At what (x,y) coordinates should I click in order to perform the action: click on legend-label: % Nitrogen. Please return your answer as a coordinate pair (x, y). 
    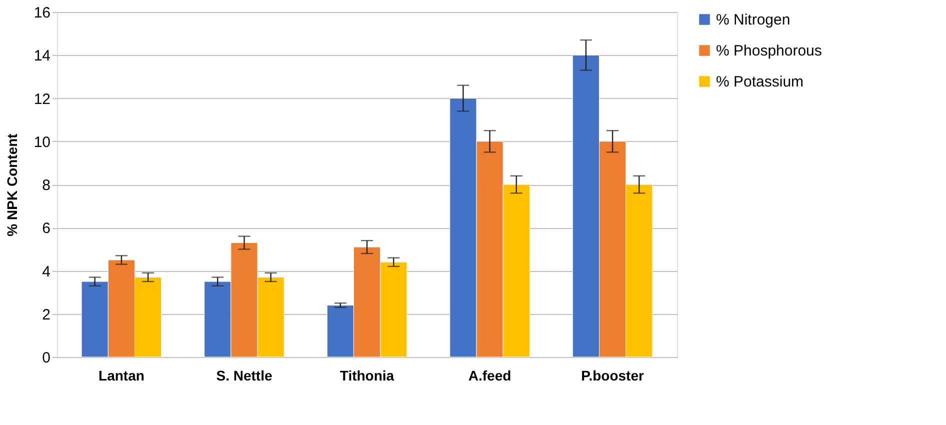
    Looking at the image, I should click on (753, 20).